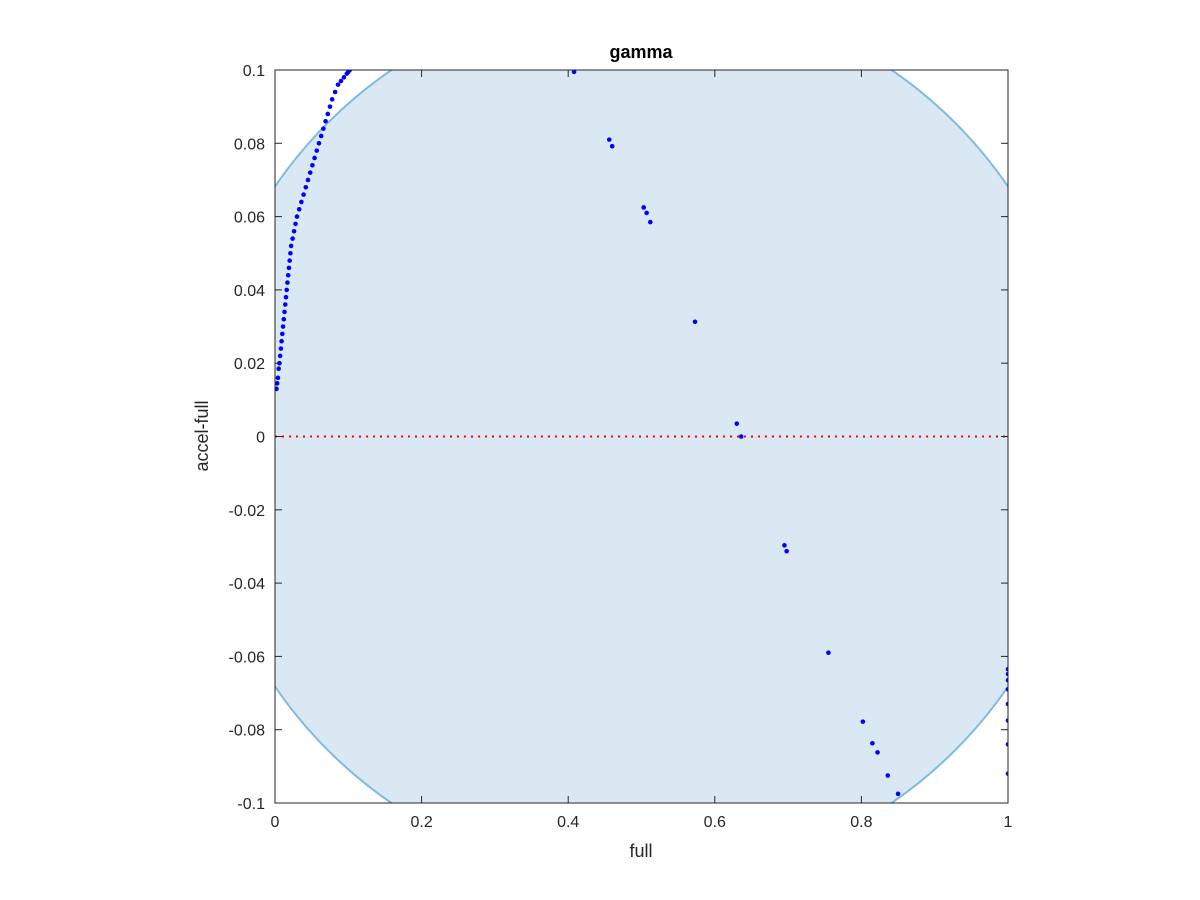 This screenshot has height=900, width=1200. I want to click on y-tick-label: -0.06, so click(247, 657).